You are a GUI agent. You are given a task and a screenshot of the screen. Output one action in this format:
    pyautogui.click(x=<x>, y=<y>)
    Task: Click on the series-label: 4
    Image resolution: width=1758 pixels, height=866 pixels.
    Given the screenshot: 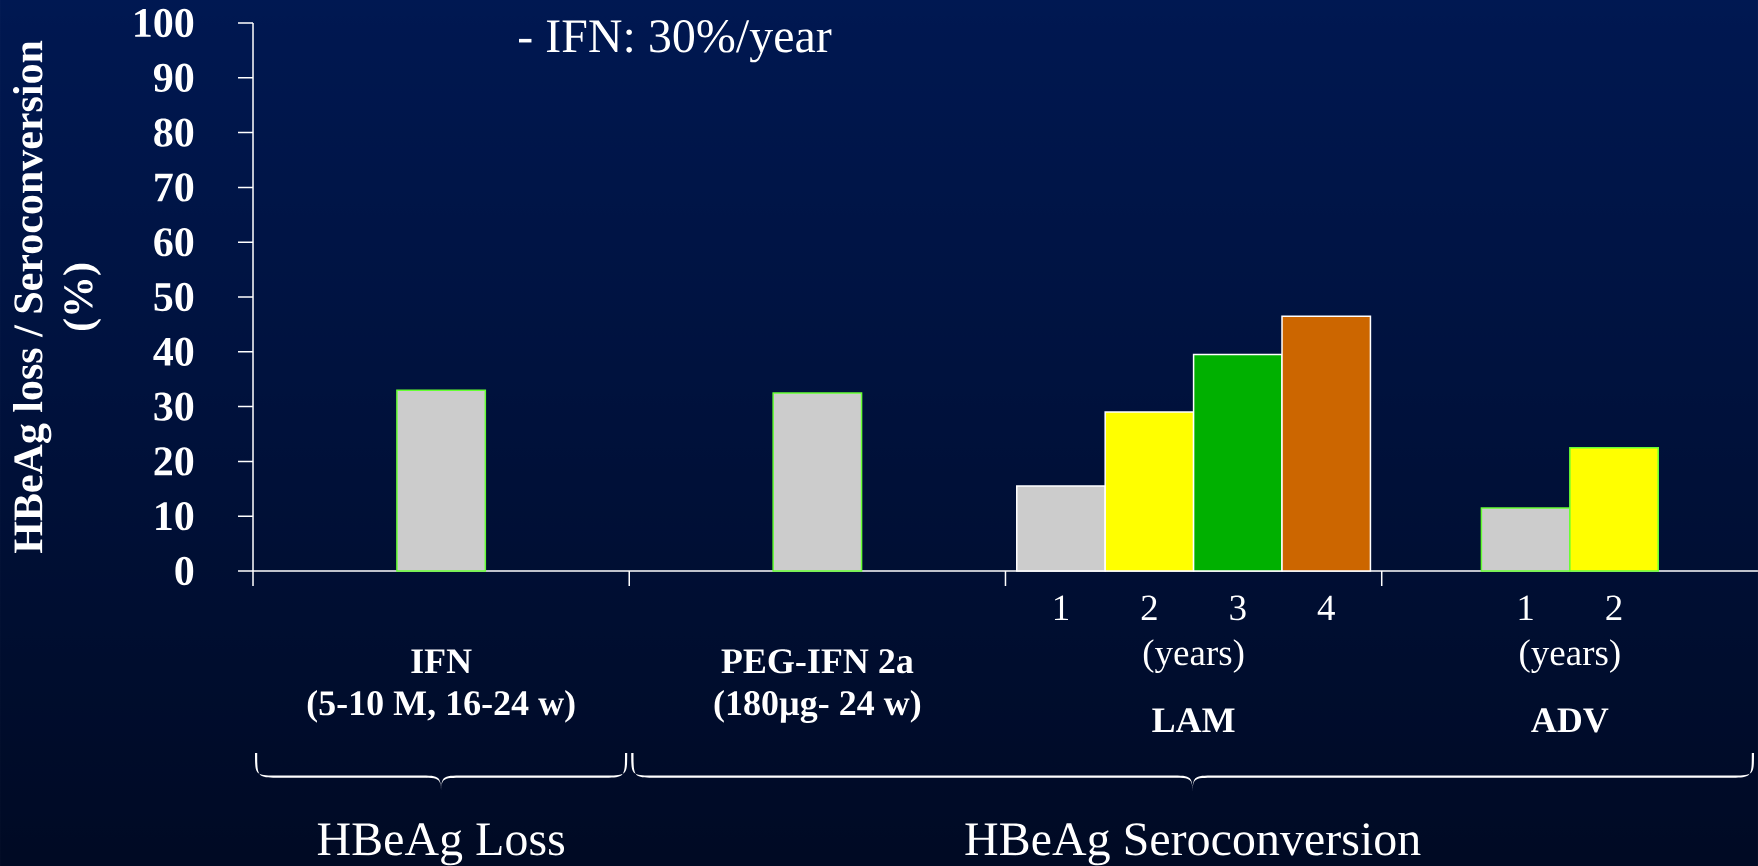 What is the action you would take?
    pyautogui.click(x=1326, y=607)
    